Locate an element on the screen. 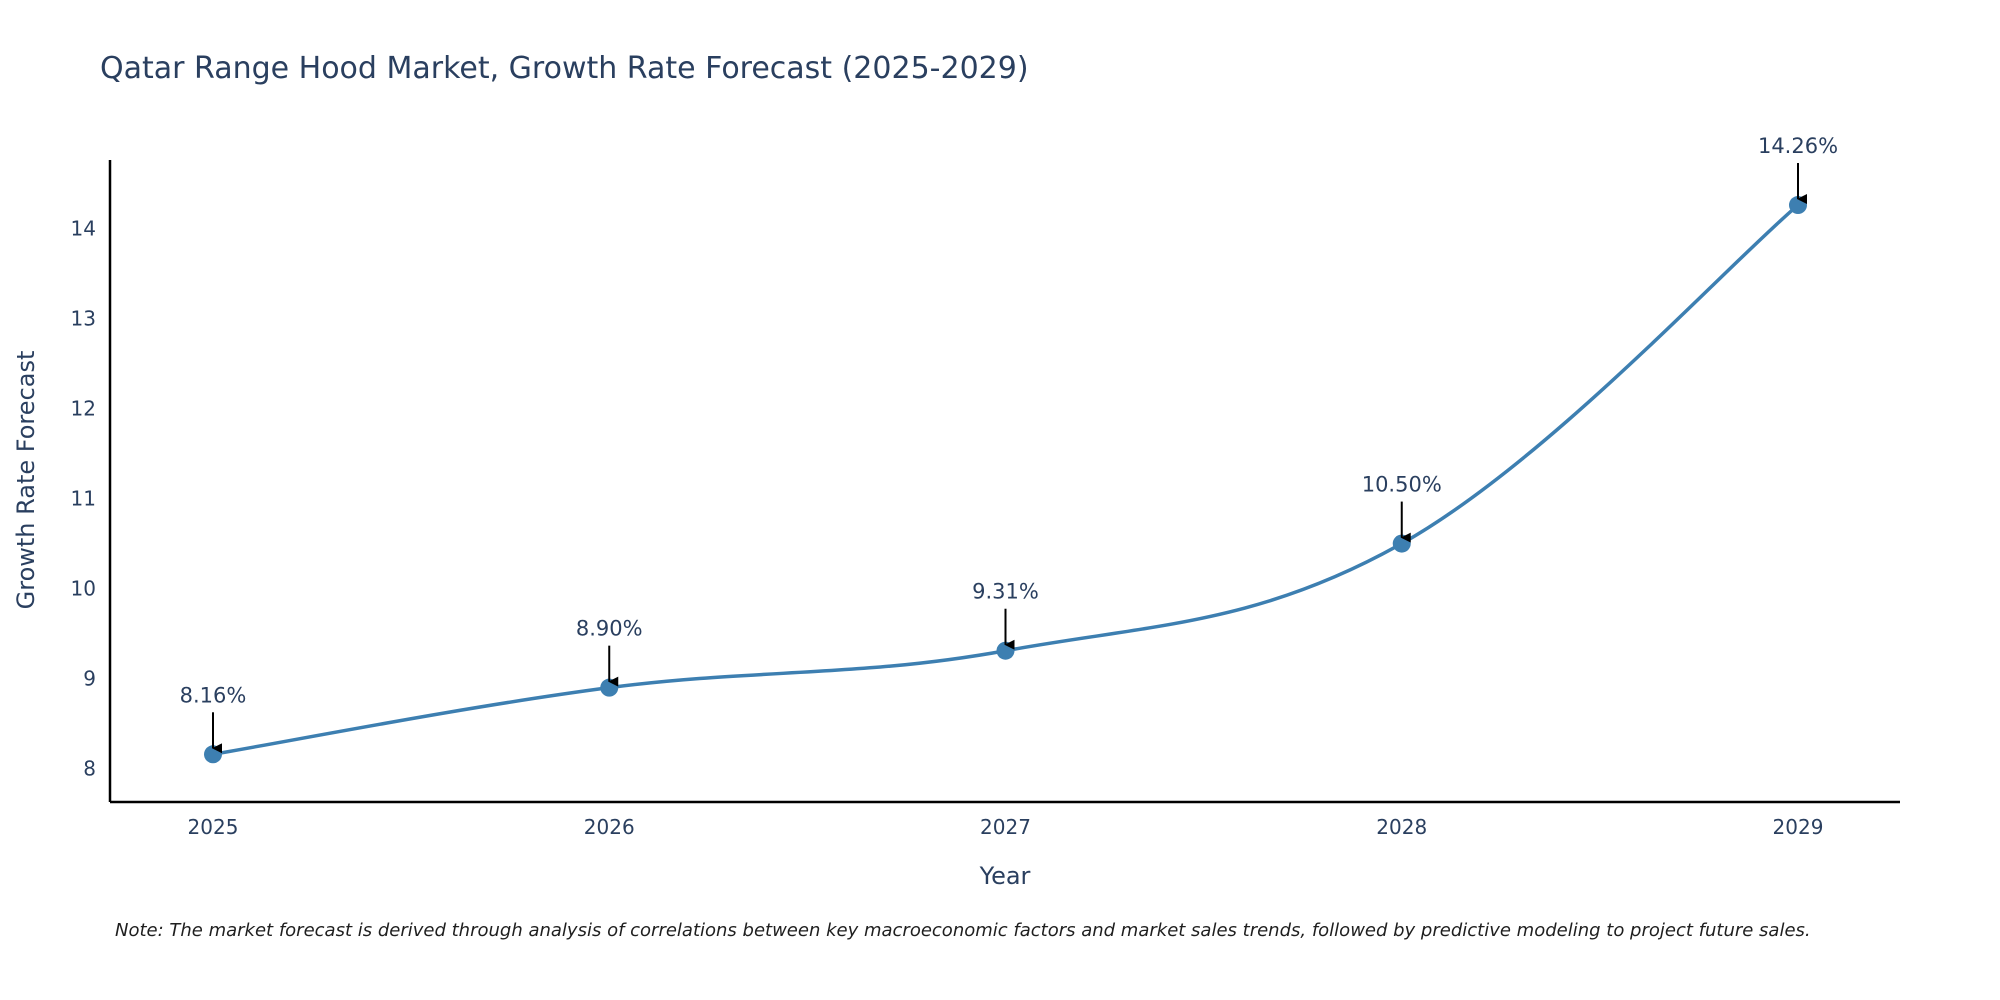 This screenshot has width=2000, height=1000. data-label: 10.50% is located at coordinates (1402, 485).